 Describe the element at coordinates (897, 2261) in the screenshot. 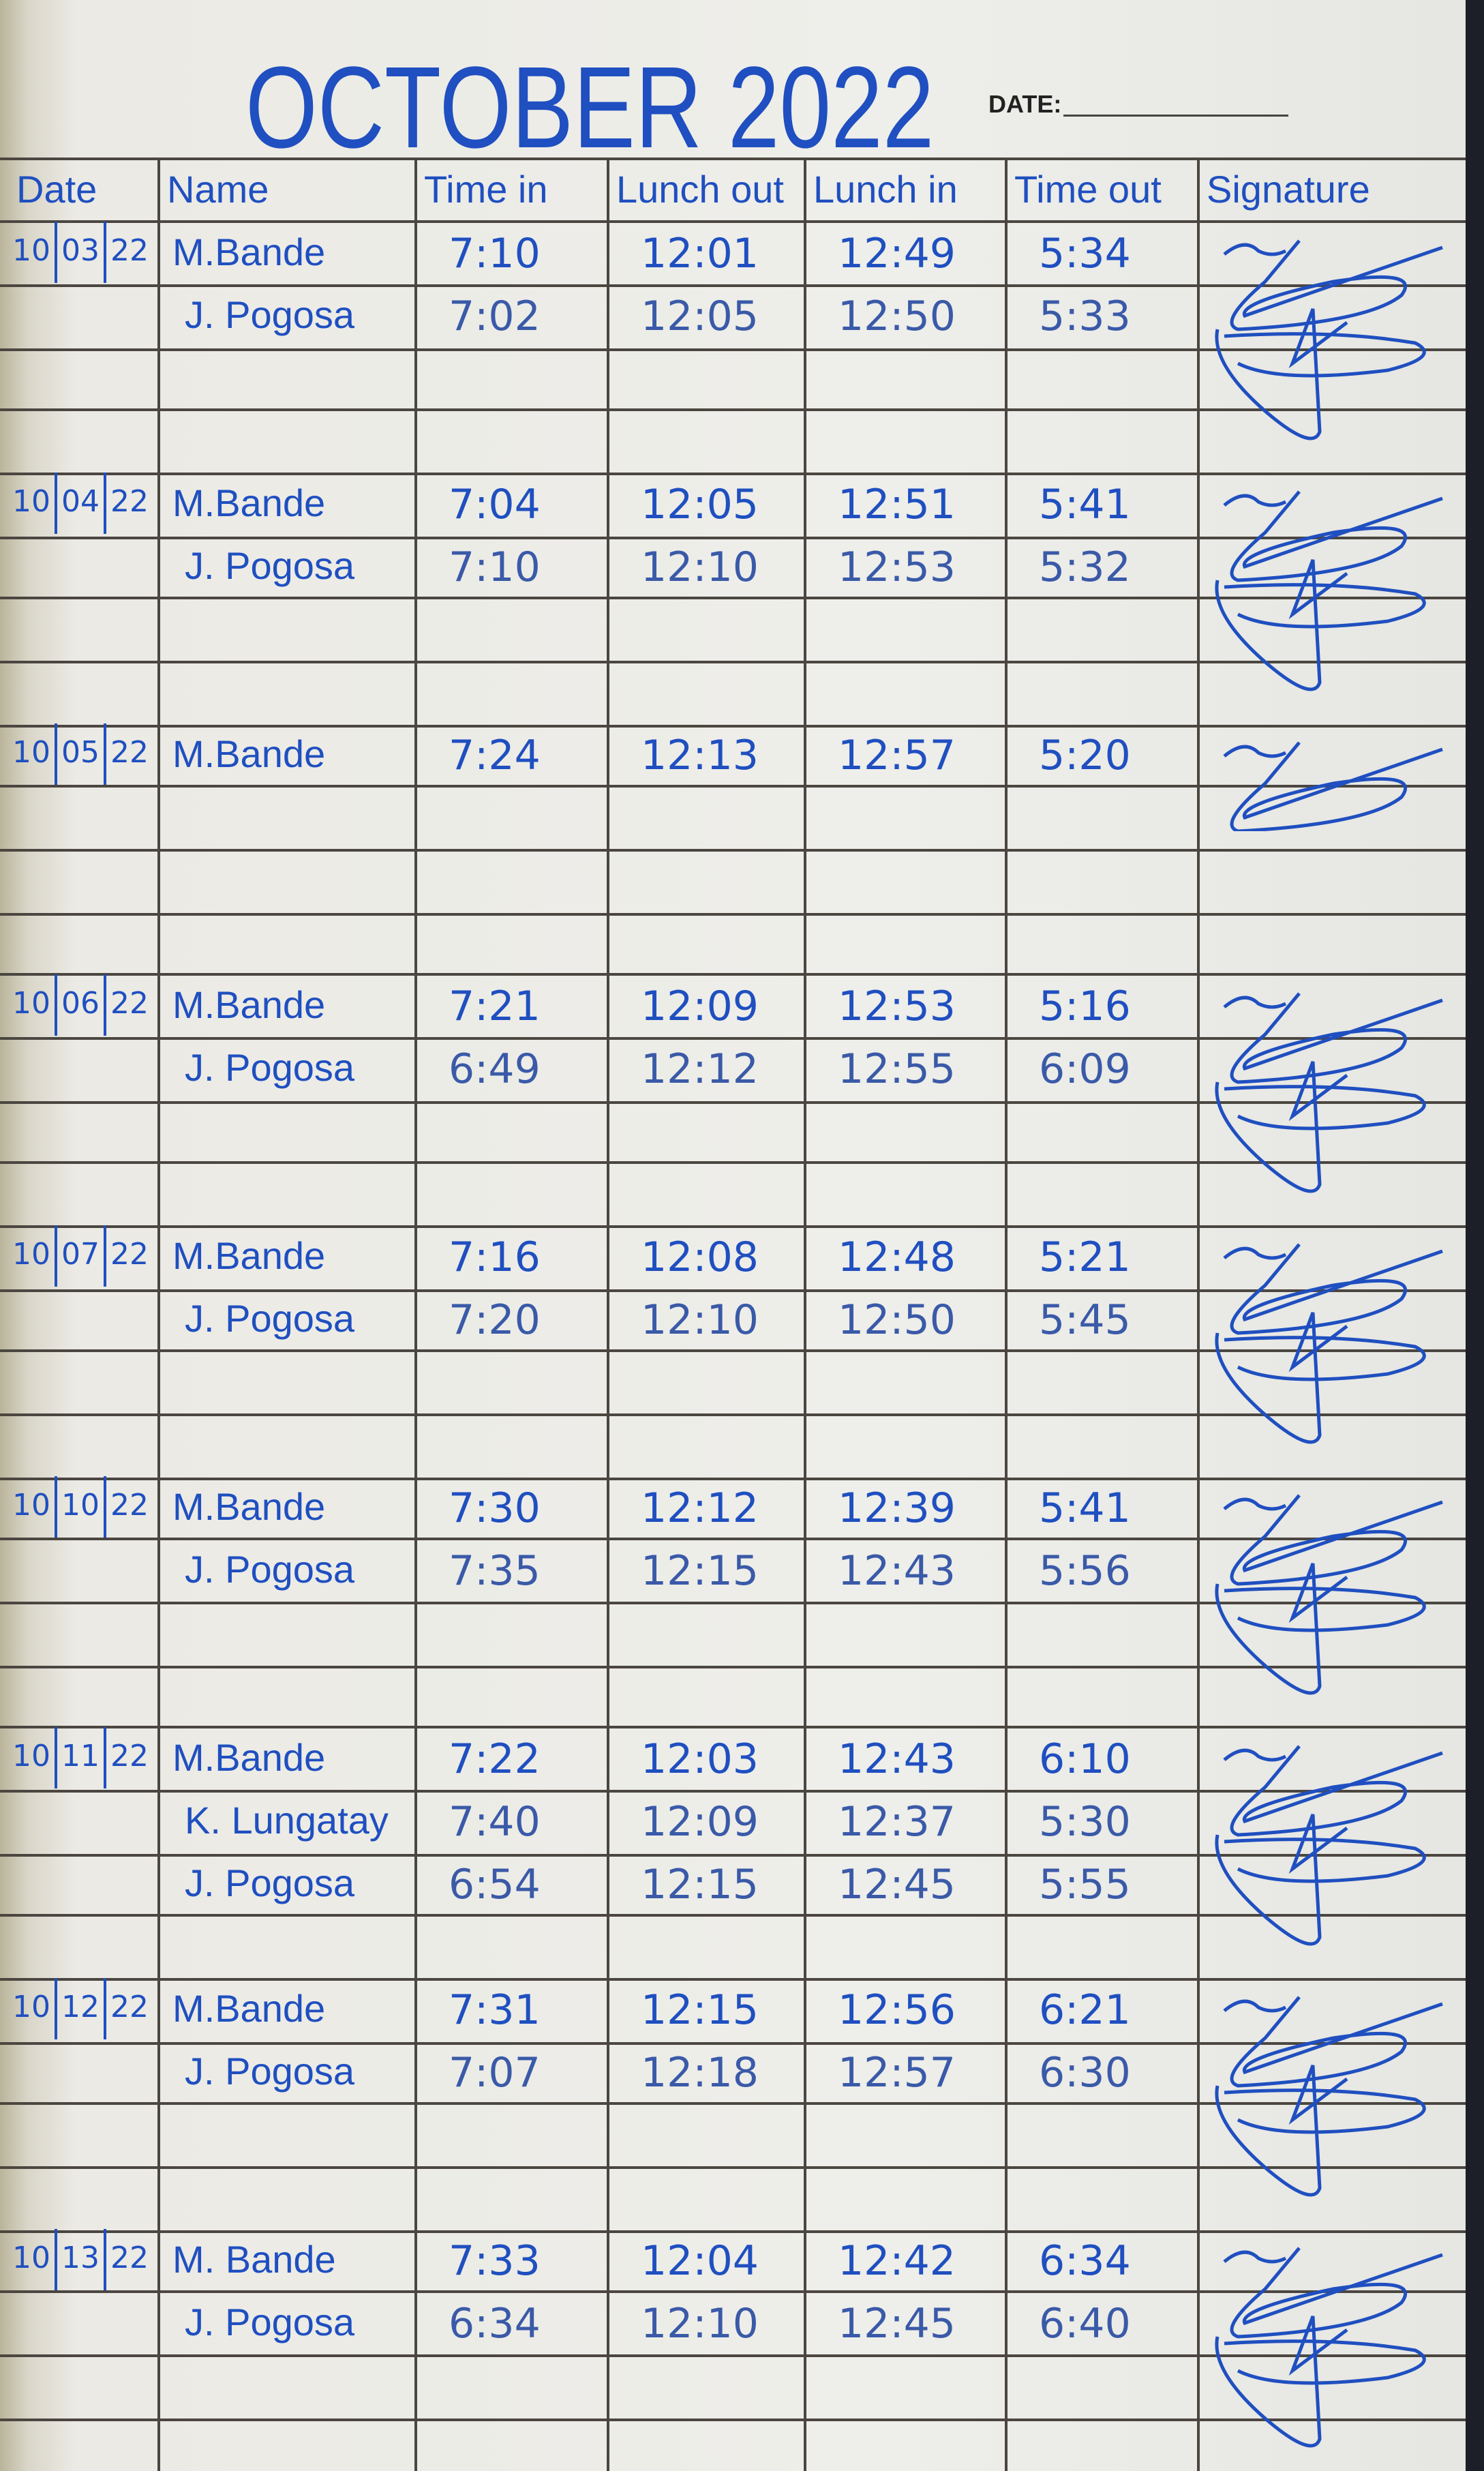

I see `cell-lunch-in: 12:42` at that location.